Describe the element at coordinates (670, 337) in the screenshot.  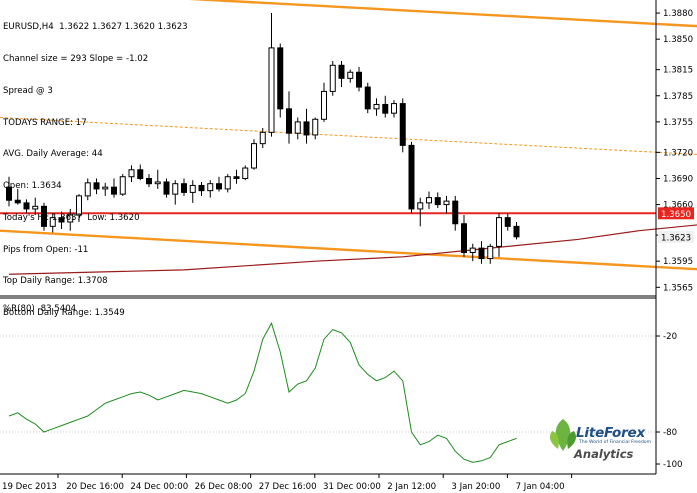
I see `indicator-tick-label: -20` at that location.